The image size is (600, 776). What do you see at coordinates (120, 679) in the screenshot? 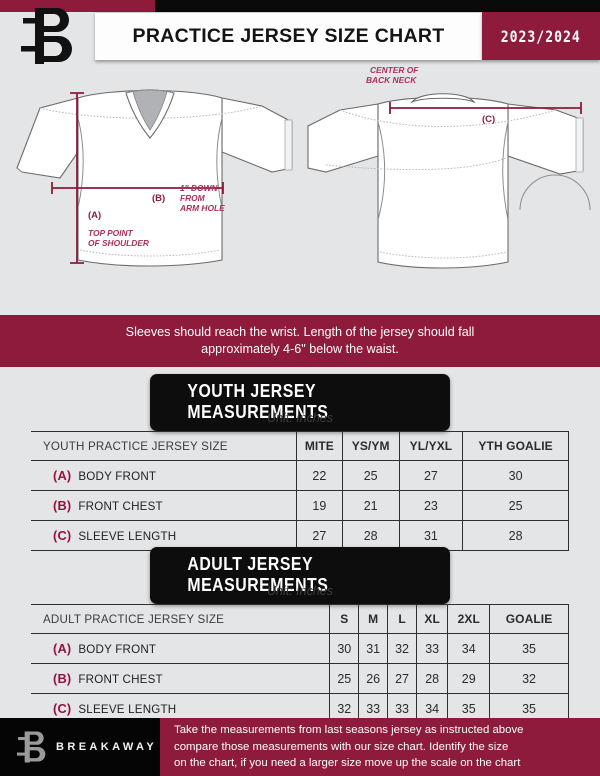
I see `adult-row-1-name: FRONT CHEST` at bounding box center [120, 679].